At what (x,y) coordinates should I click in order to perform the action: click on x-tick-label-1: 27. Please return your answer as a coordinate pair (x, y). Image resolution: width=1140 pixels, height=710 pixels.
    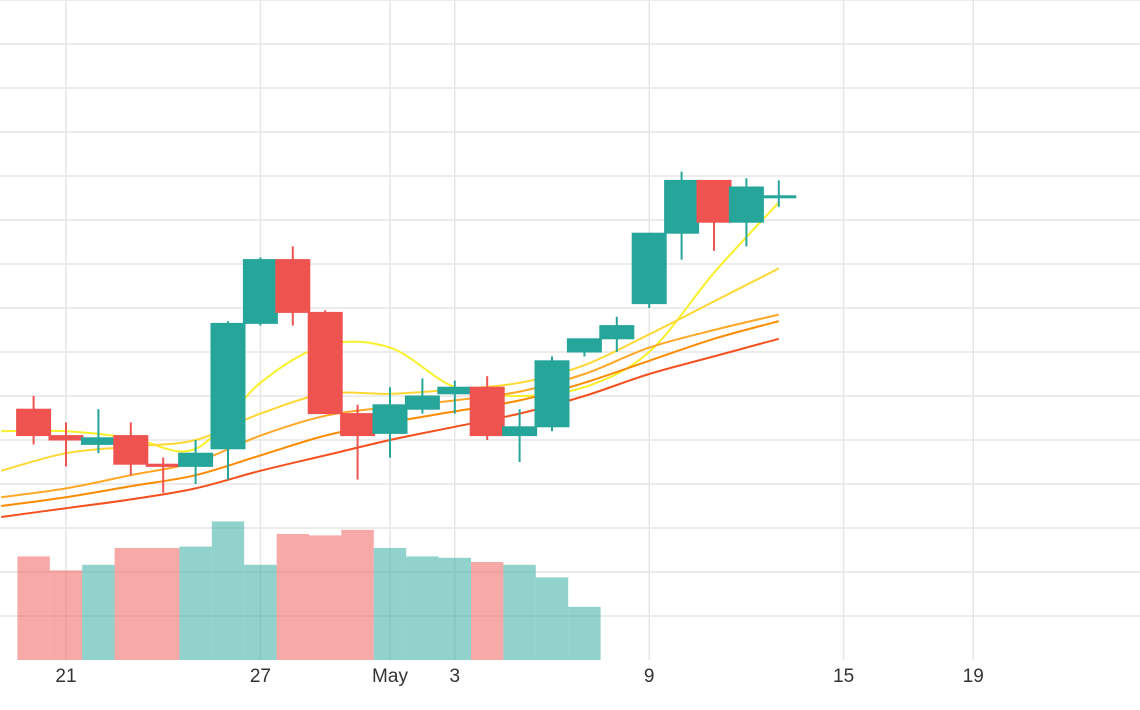
    Looking at the image, I should click on (260, 676).